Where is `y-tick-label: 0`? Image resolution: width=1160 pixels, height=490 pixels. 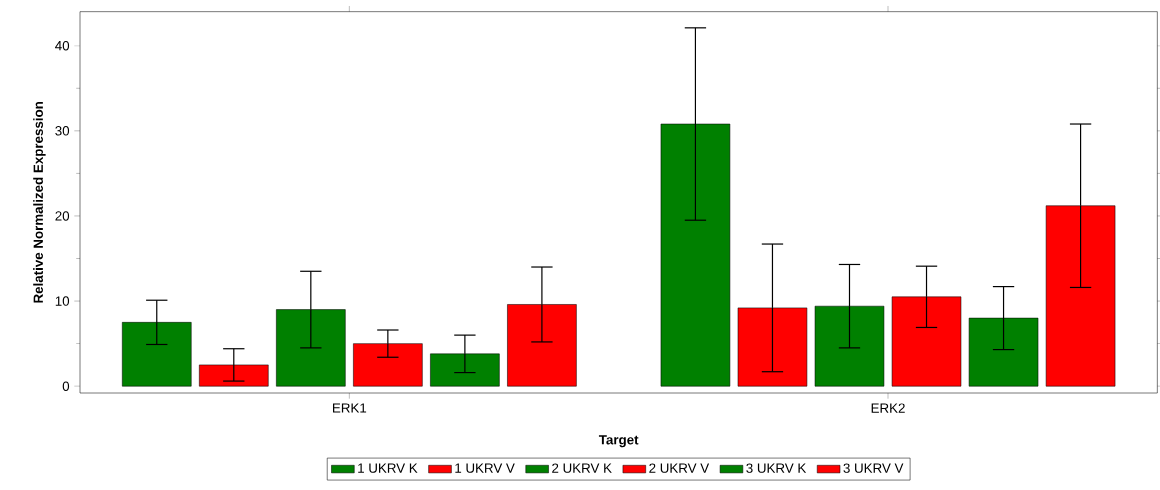
y-tick-label: 0 is located at coordinates (66, 386).